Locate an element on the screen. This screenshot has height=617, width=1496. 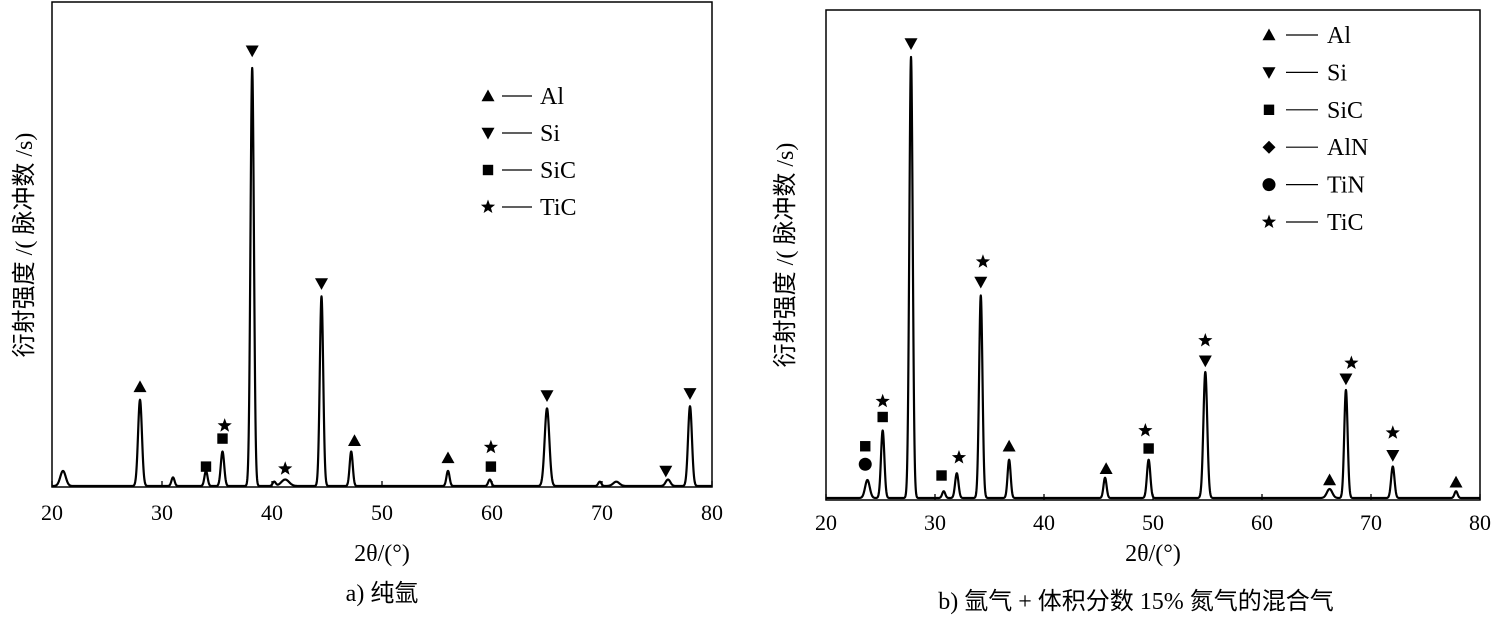
legend-a: Al Si SiC TiC is located at coordinates (528, 152).